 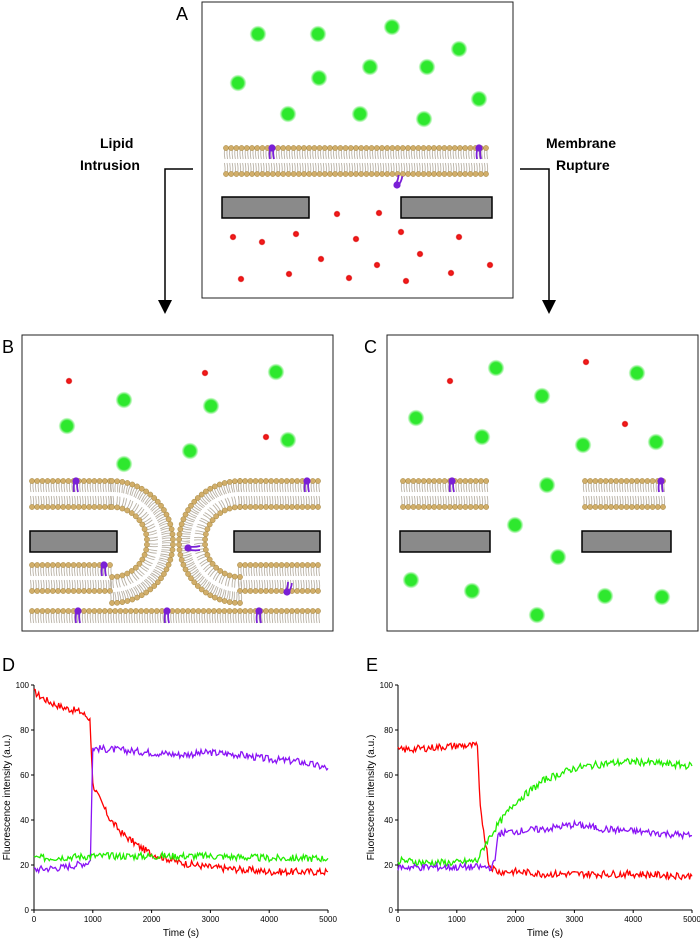 What do you see at coordinates (583, 165) in the screenshot?
I see `membrane-rupture-label-2: Rupture` at bounding box center [583, 165].